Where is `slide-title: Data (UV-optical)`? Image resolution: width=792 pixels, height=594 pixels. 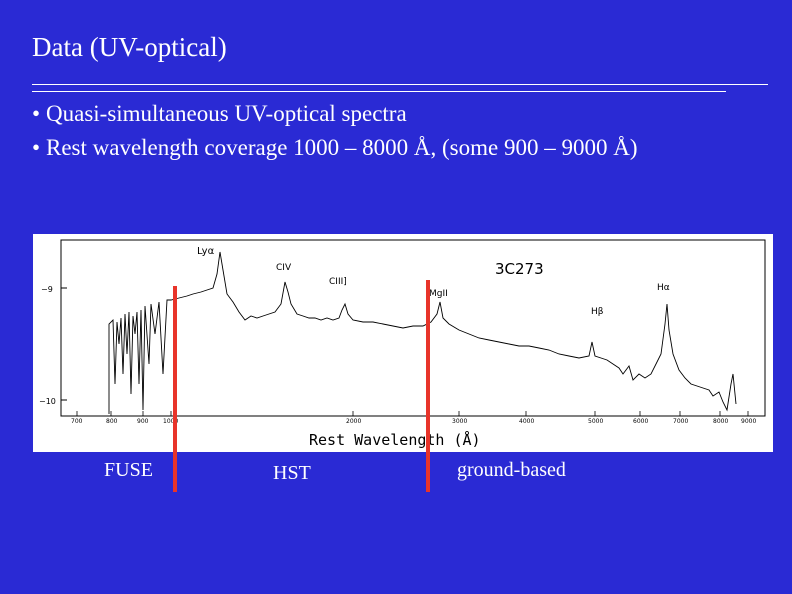
slide-title: Data (UV-optical) is located at coordinates (129, 47).